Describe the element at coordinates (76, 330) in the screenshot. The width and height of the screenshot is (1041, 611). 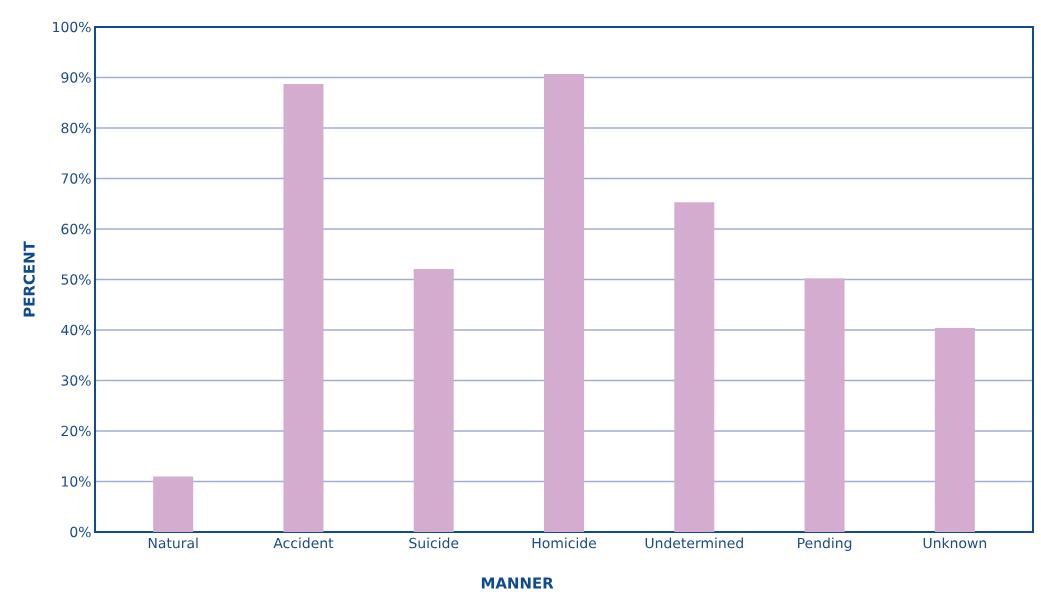
I see `y-tick-label: 40%` at that location.